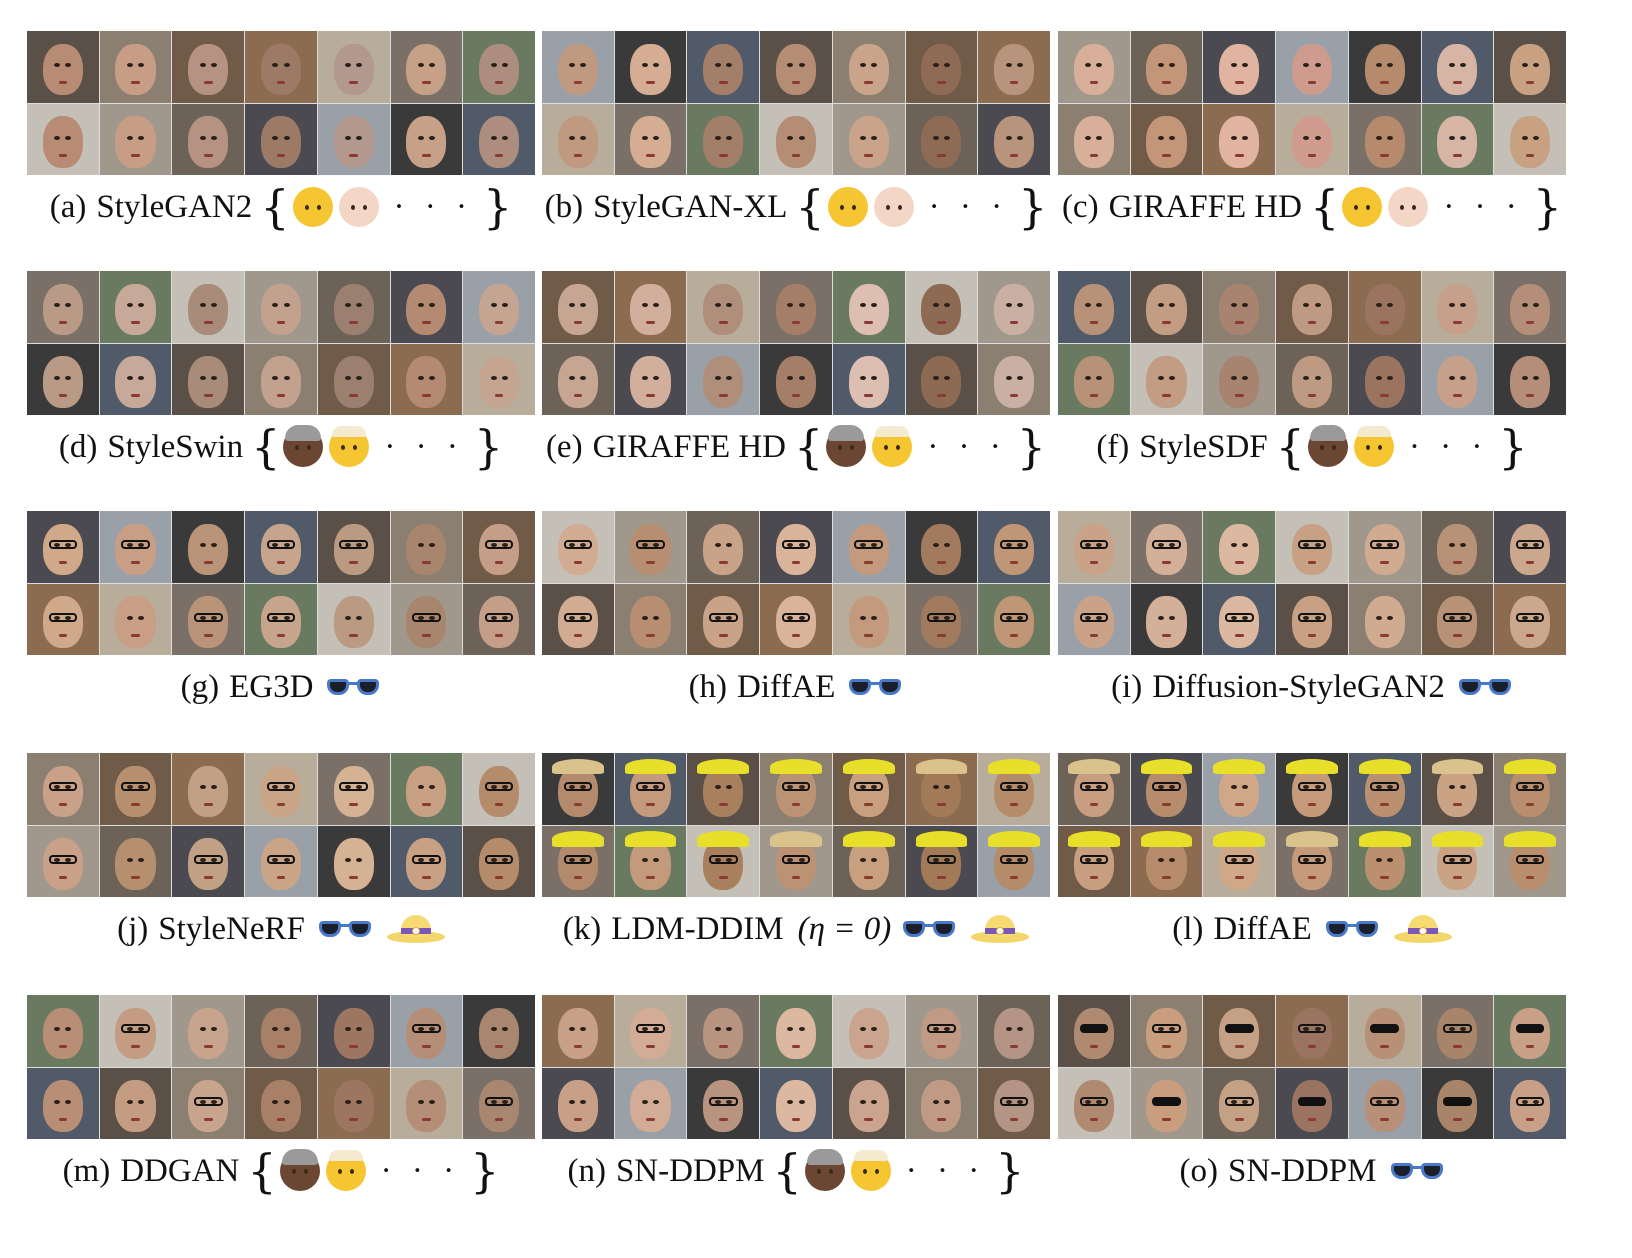 The width and height of the screenshot is (1632, 1258). Describe the element at coordinates (78, 446) in the screenshot. I see `panel-label: (d)` at that location.